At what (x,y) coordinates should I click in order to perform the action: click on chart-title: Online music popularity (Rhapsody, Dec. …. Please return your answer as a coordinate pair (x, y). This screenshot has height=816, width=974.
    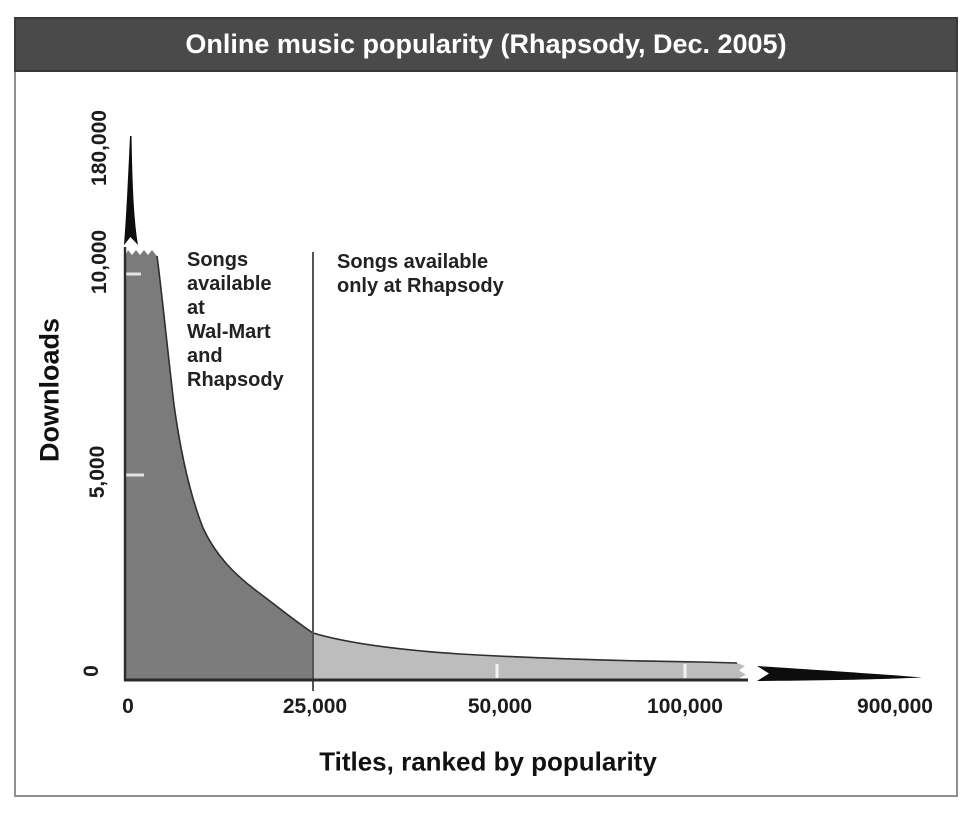
    Looking at the image, I should click on (486, 44).